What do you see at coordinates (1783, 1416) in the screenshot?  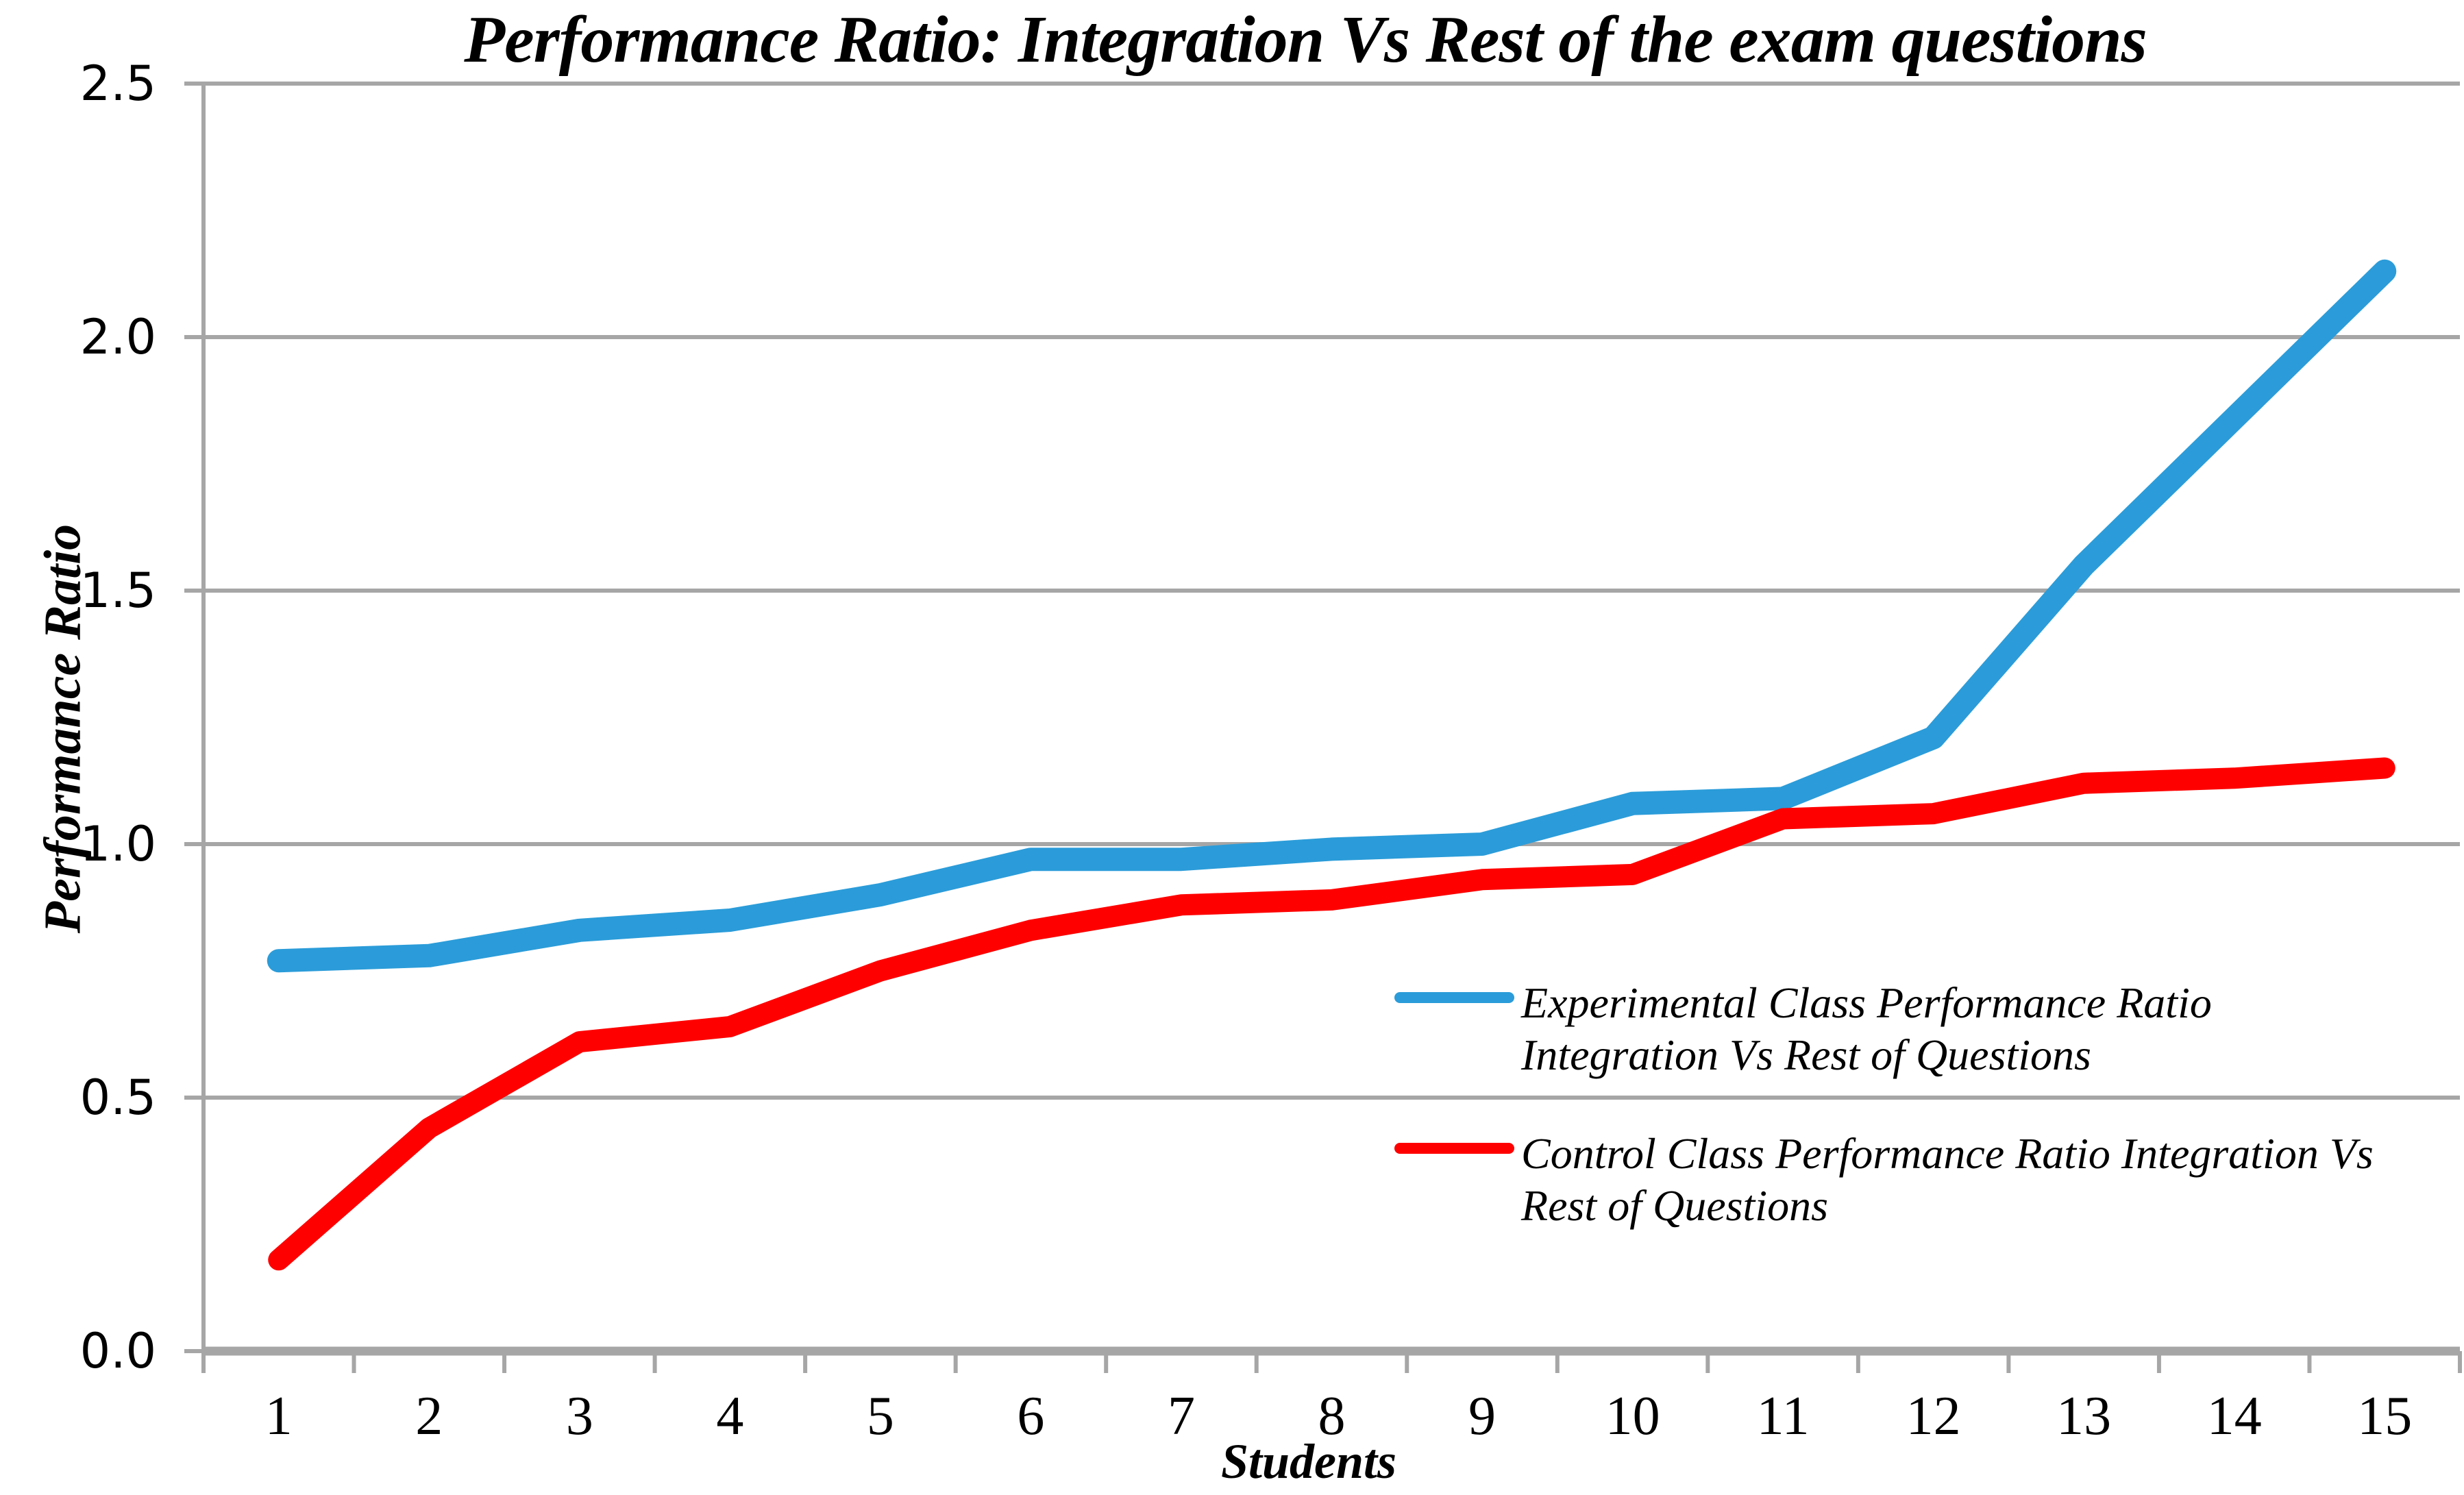 I see `x-tick-label: 11` at bounding box center [1783, 1416].